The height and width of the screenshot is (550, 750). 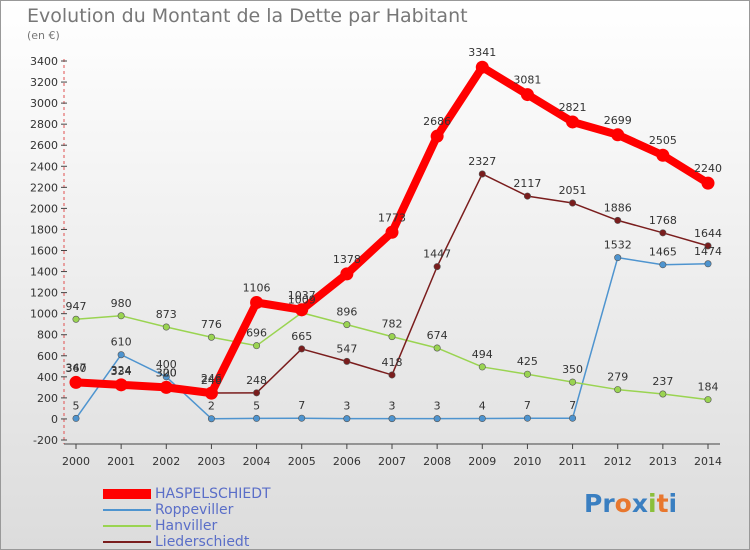 What do you see at coordinates (44, 272) in the screenshot?
I see `y-tick-label: 1400` at bounding box center [44, 272].